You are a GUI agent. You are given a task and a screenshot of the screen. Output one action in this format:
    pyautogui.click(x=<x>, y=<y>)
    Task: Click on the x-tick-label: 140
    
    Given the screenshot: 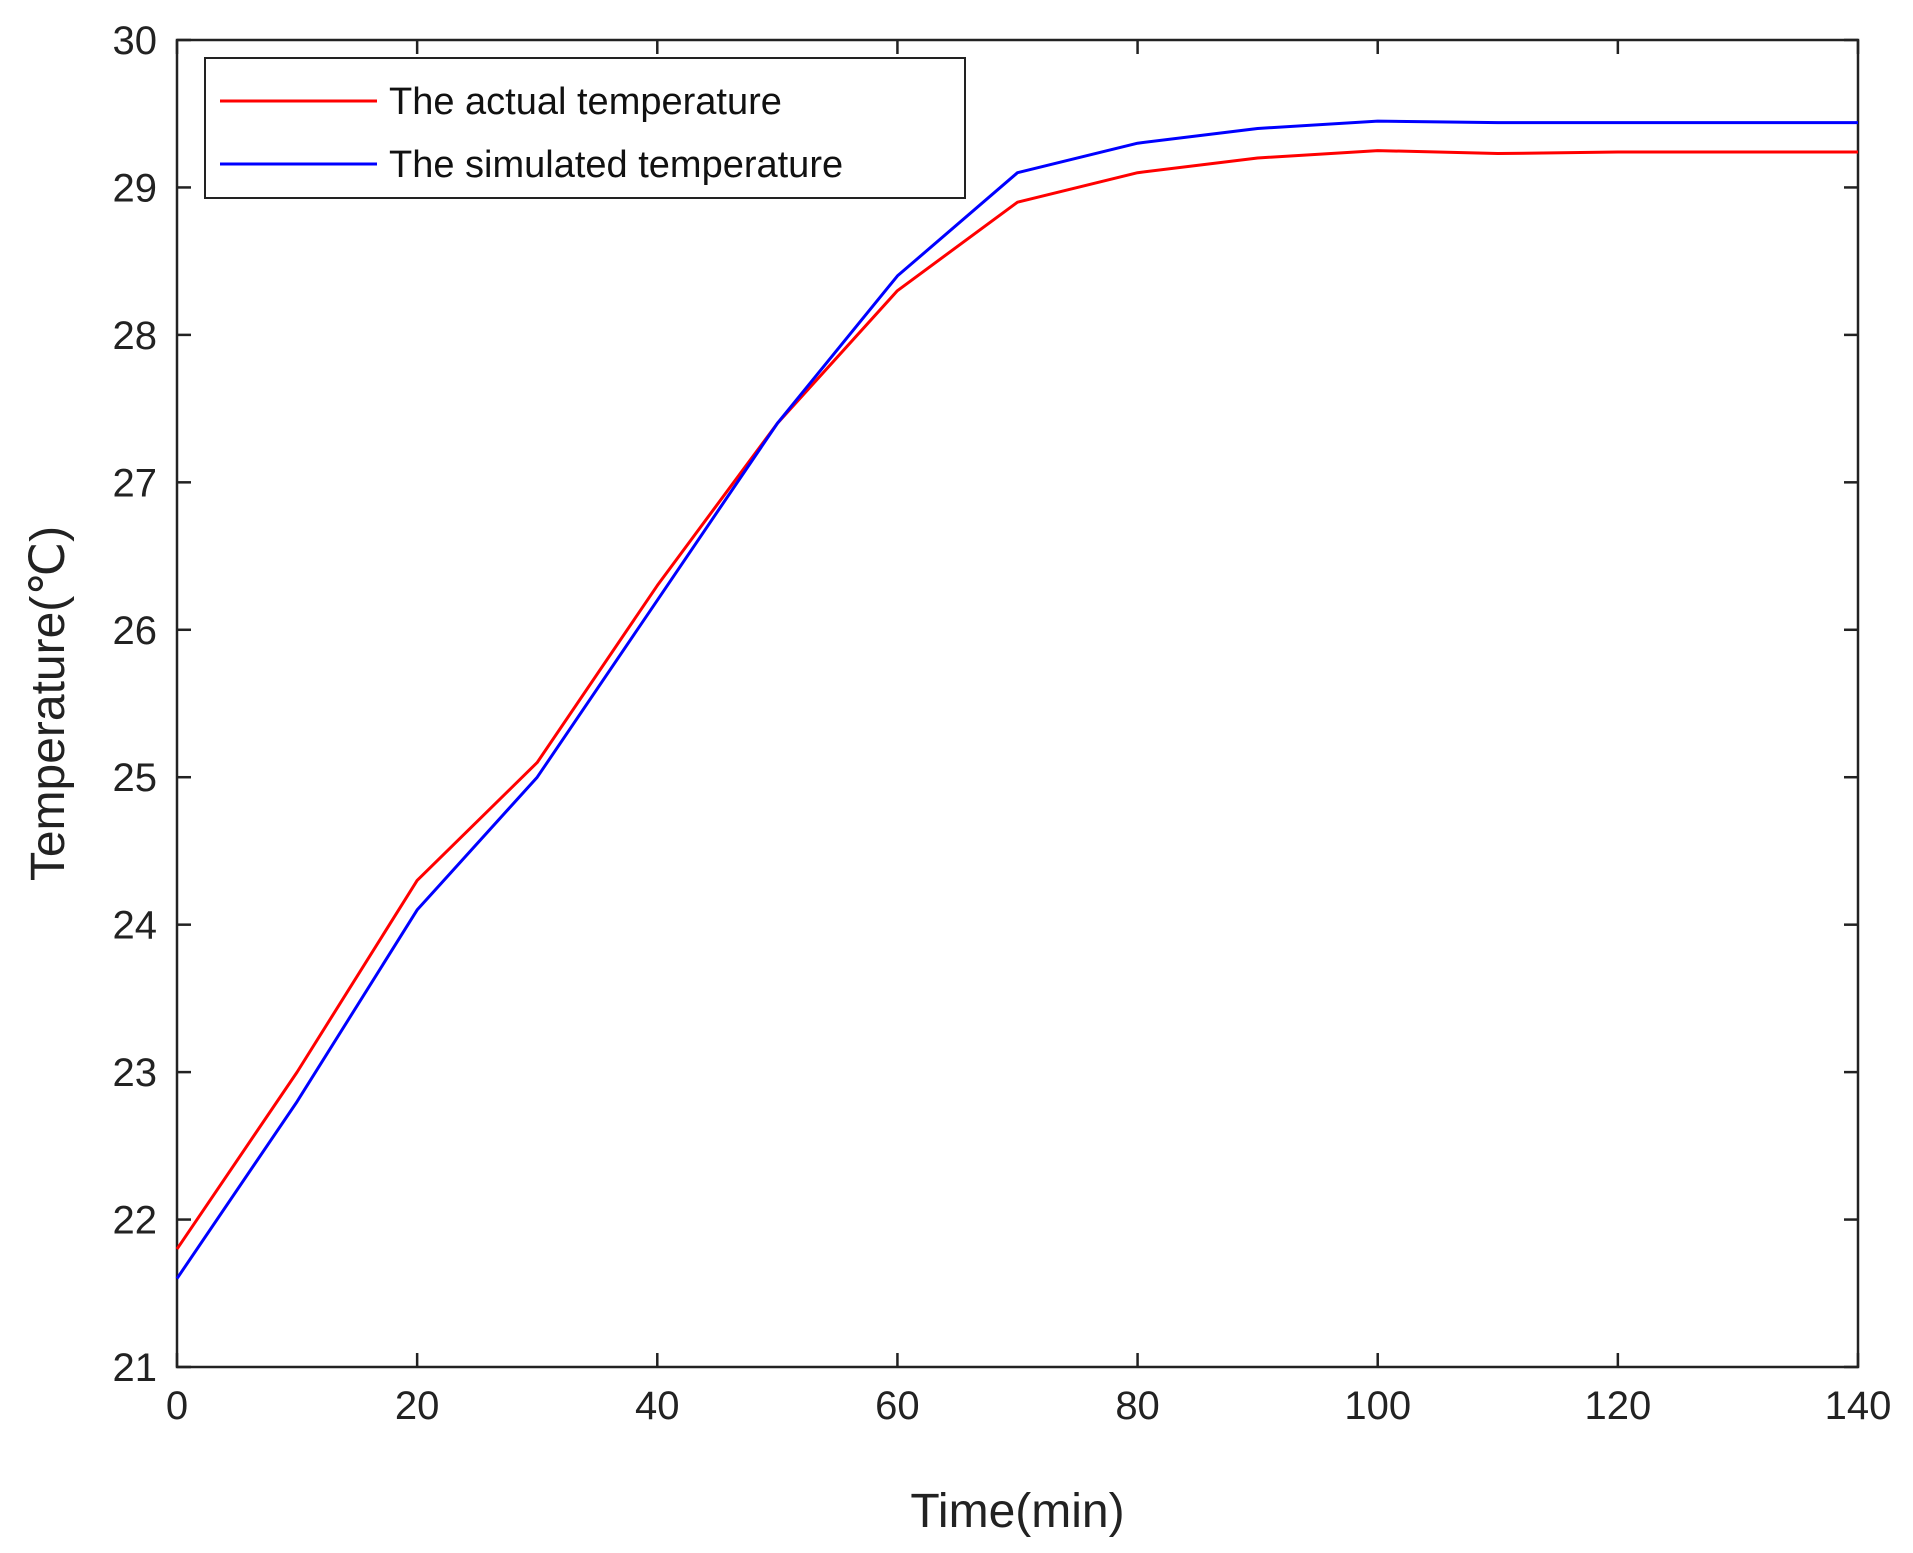 What is the action you would take?
    pyautogui.click(x=1858, y=1406)
    